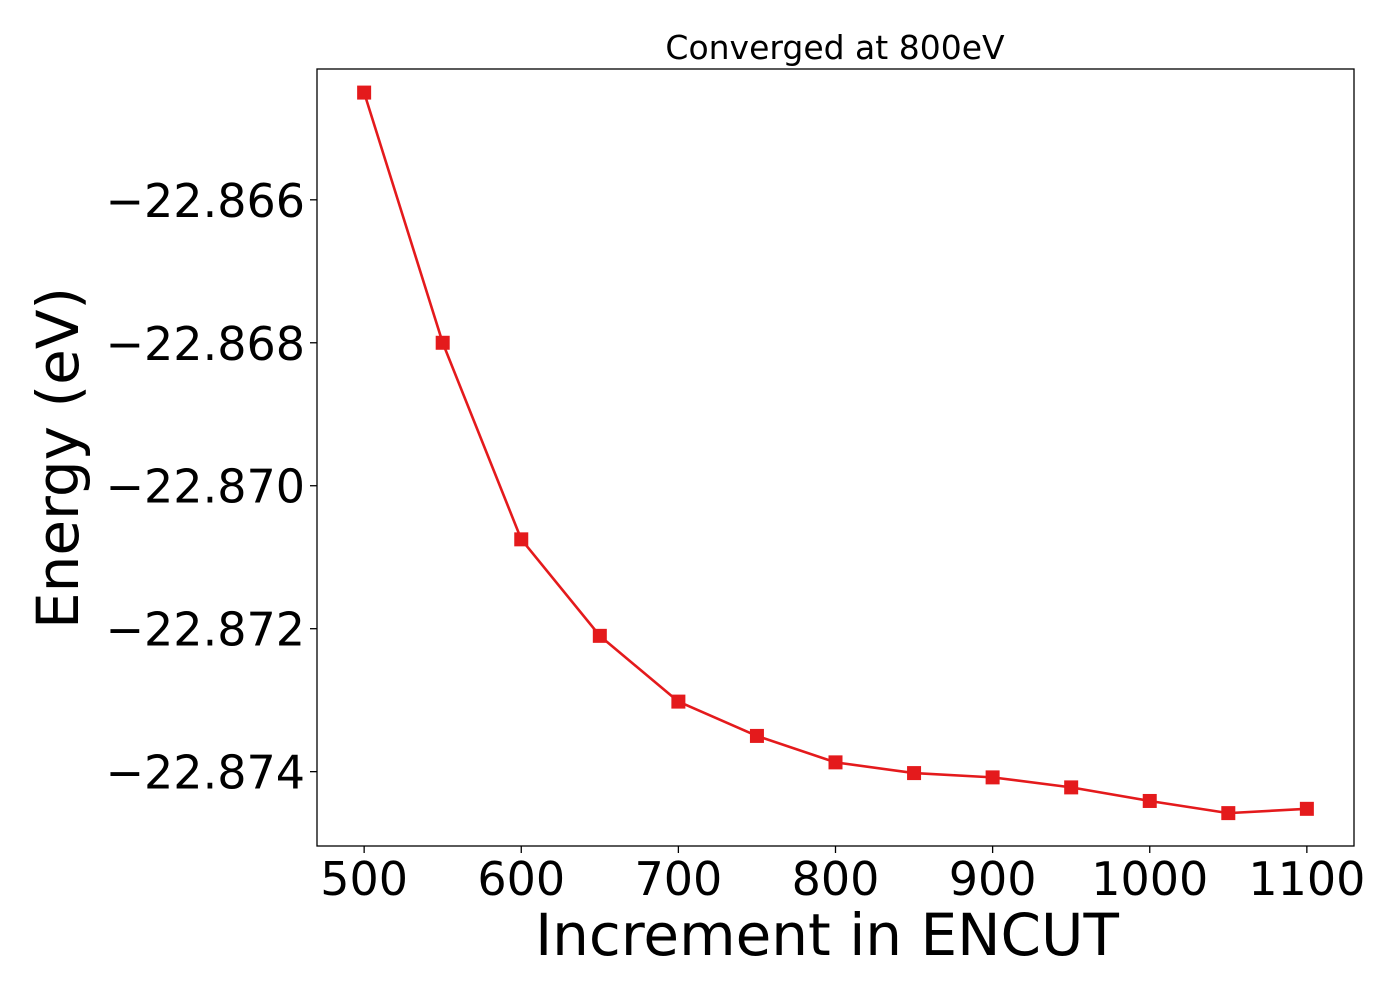 The image size is (1400, 1004). I want to click on y-tick-label: −22.868, so click(206, 344).